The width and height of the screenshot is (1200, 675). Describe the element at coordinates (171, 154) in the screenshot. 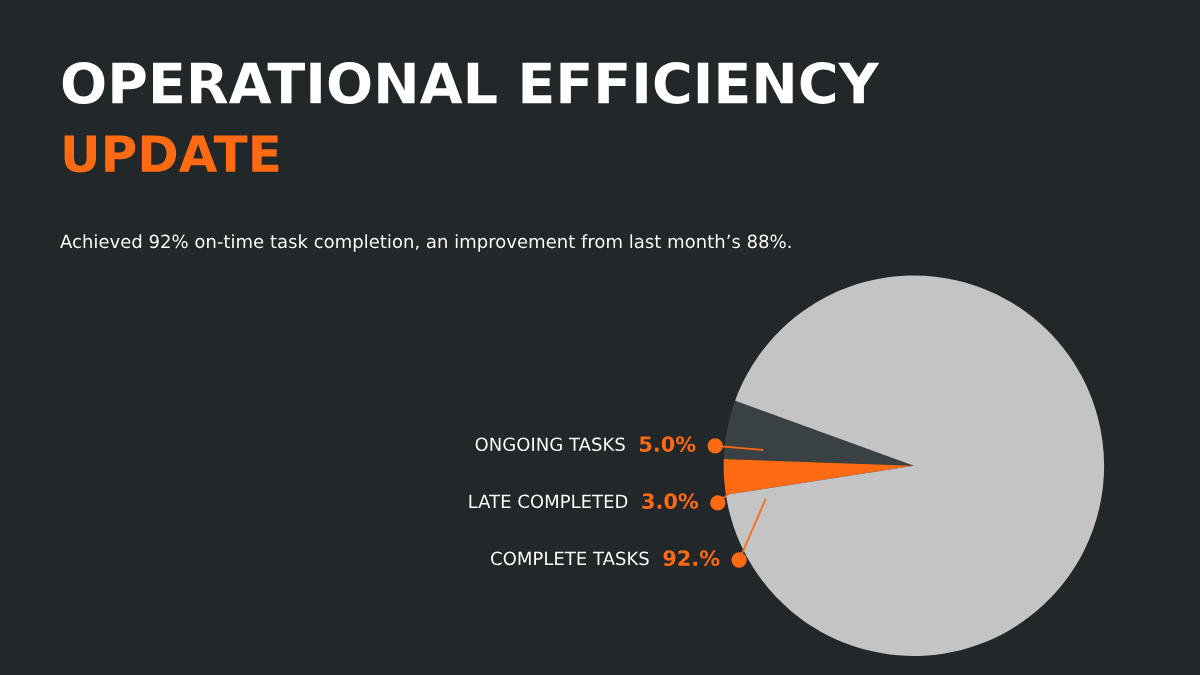

I see `chart-subtitle: UPDATE` at that location.